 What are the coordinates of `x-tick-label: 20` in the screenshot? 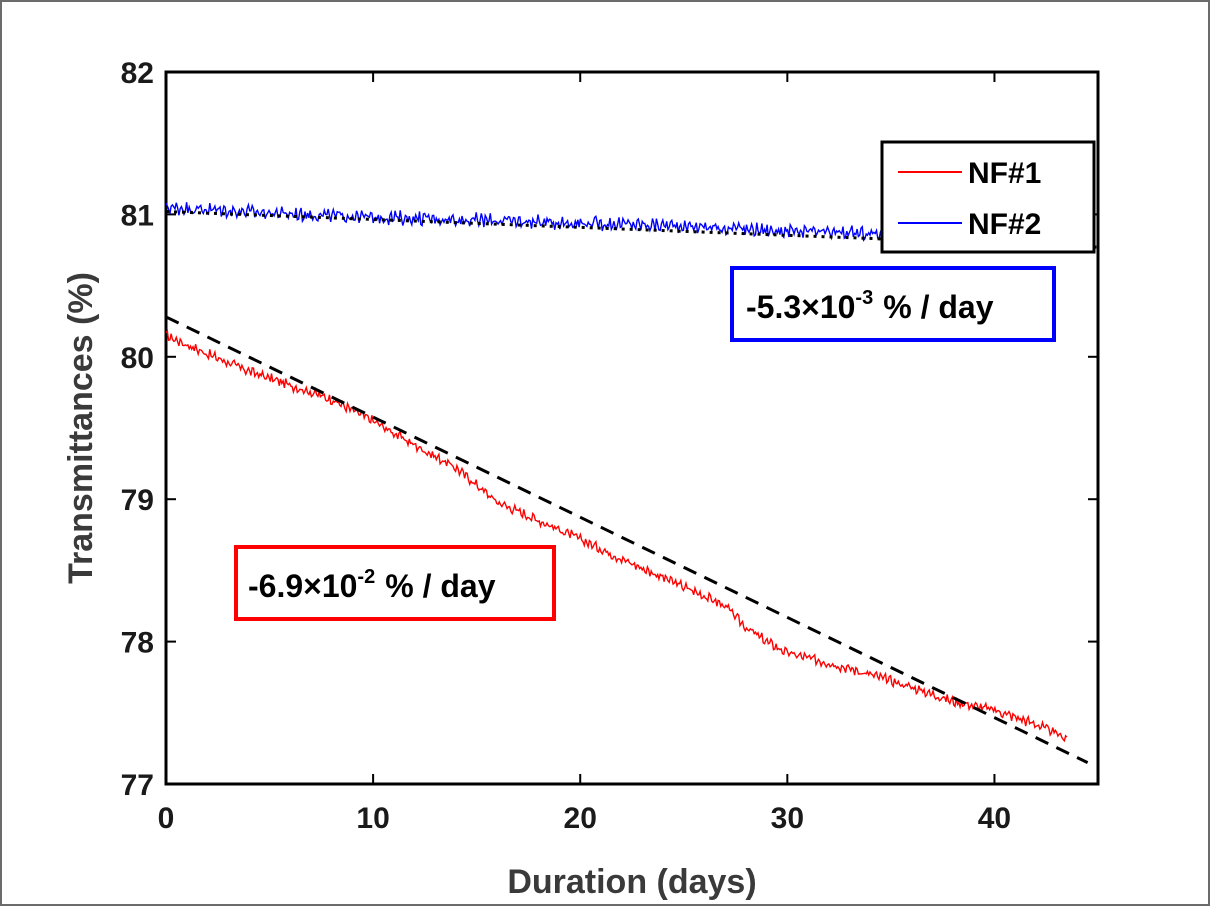 It's located at (580, 818).